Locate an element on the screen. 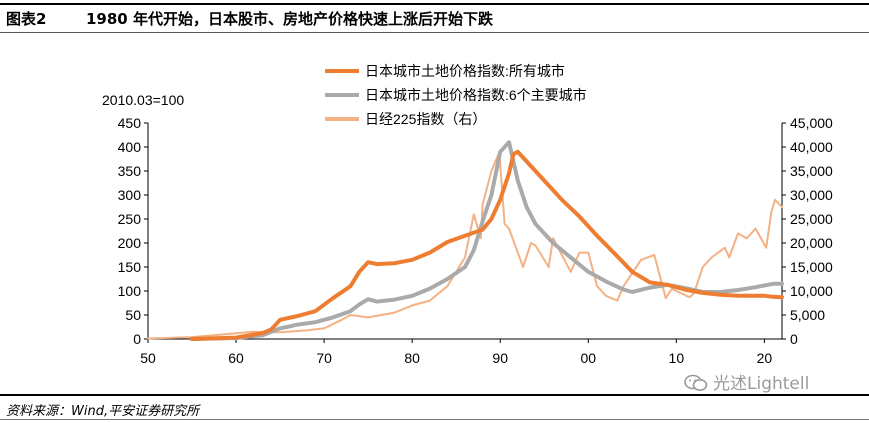  x-tick-label: 10 is located at coordinates (677, 358).